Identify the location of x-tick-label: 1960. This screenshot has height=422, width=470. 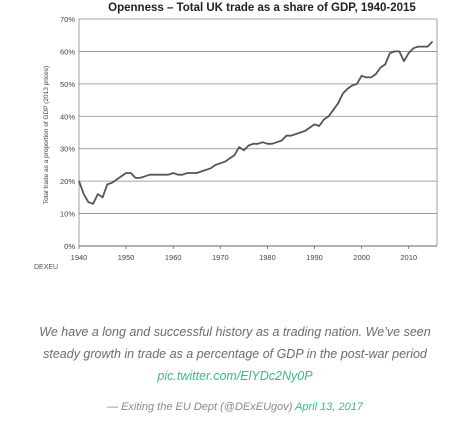
(173, 257).